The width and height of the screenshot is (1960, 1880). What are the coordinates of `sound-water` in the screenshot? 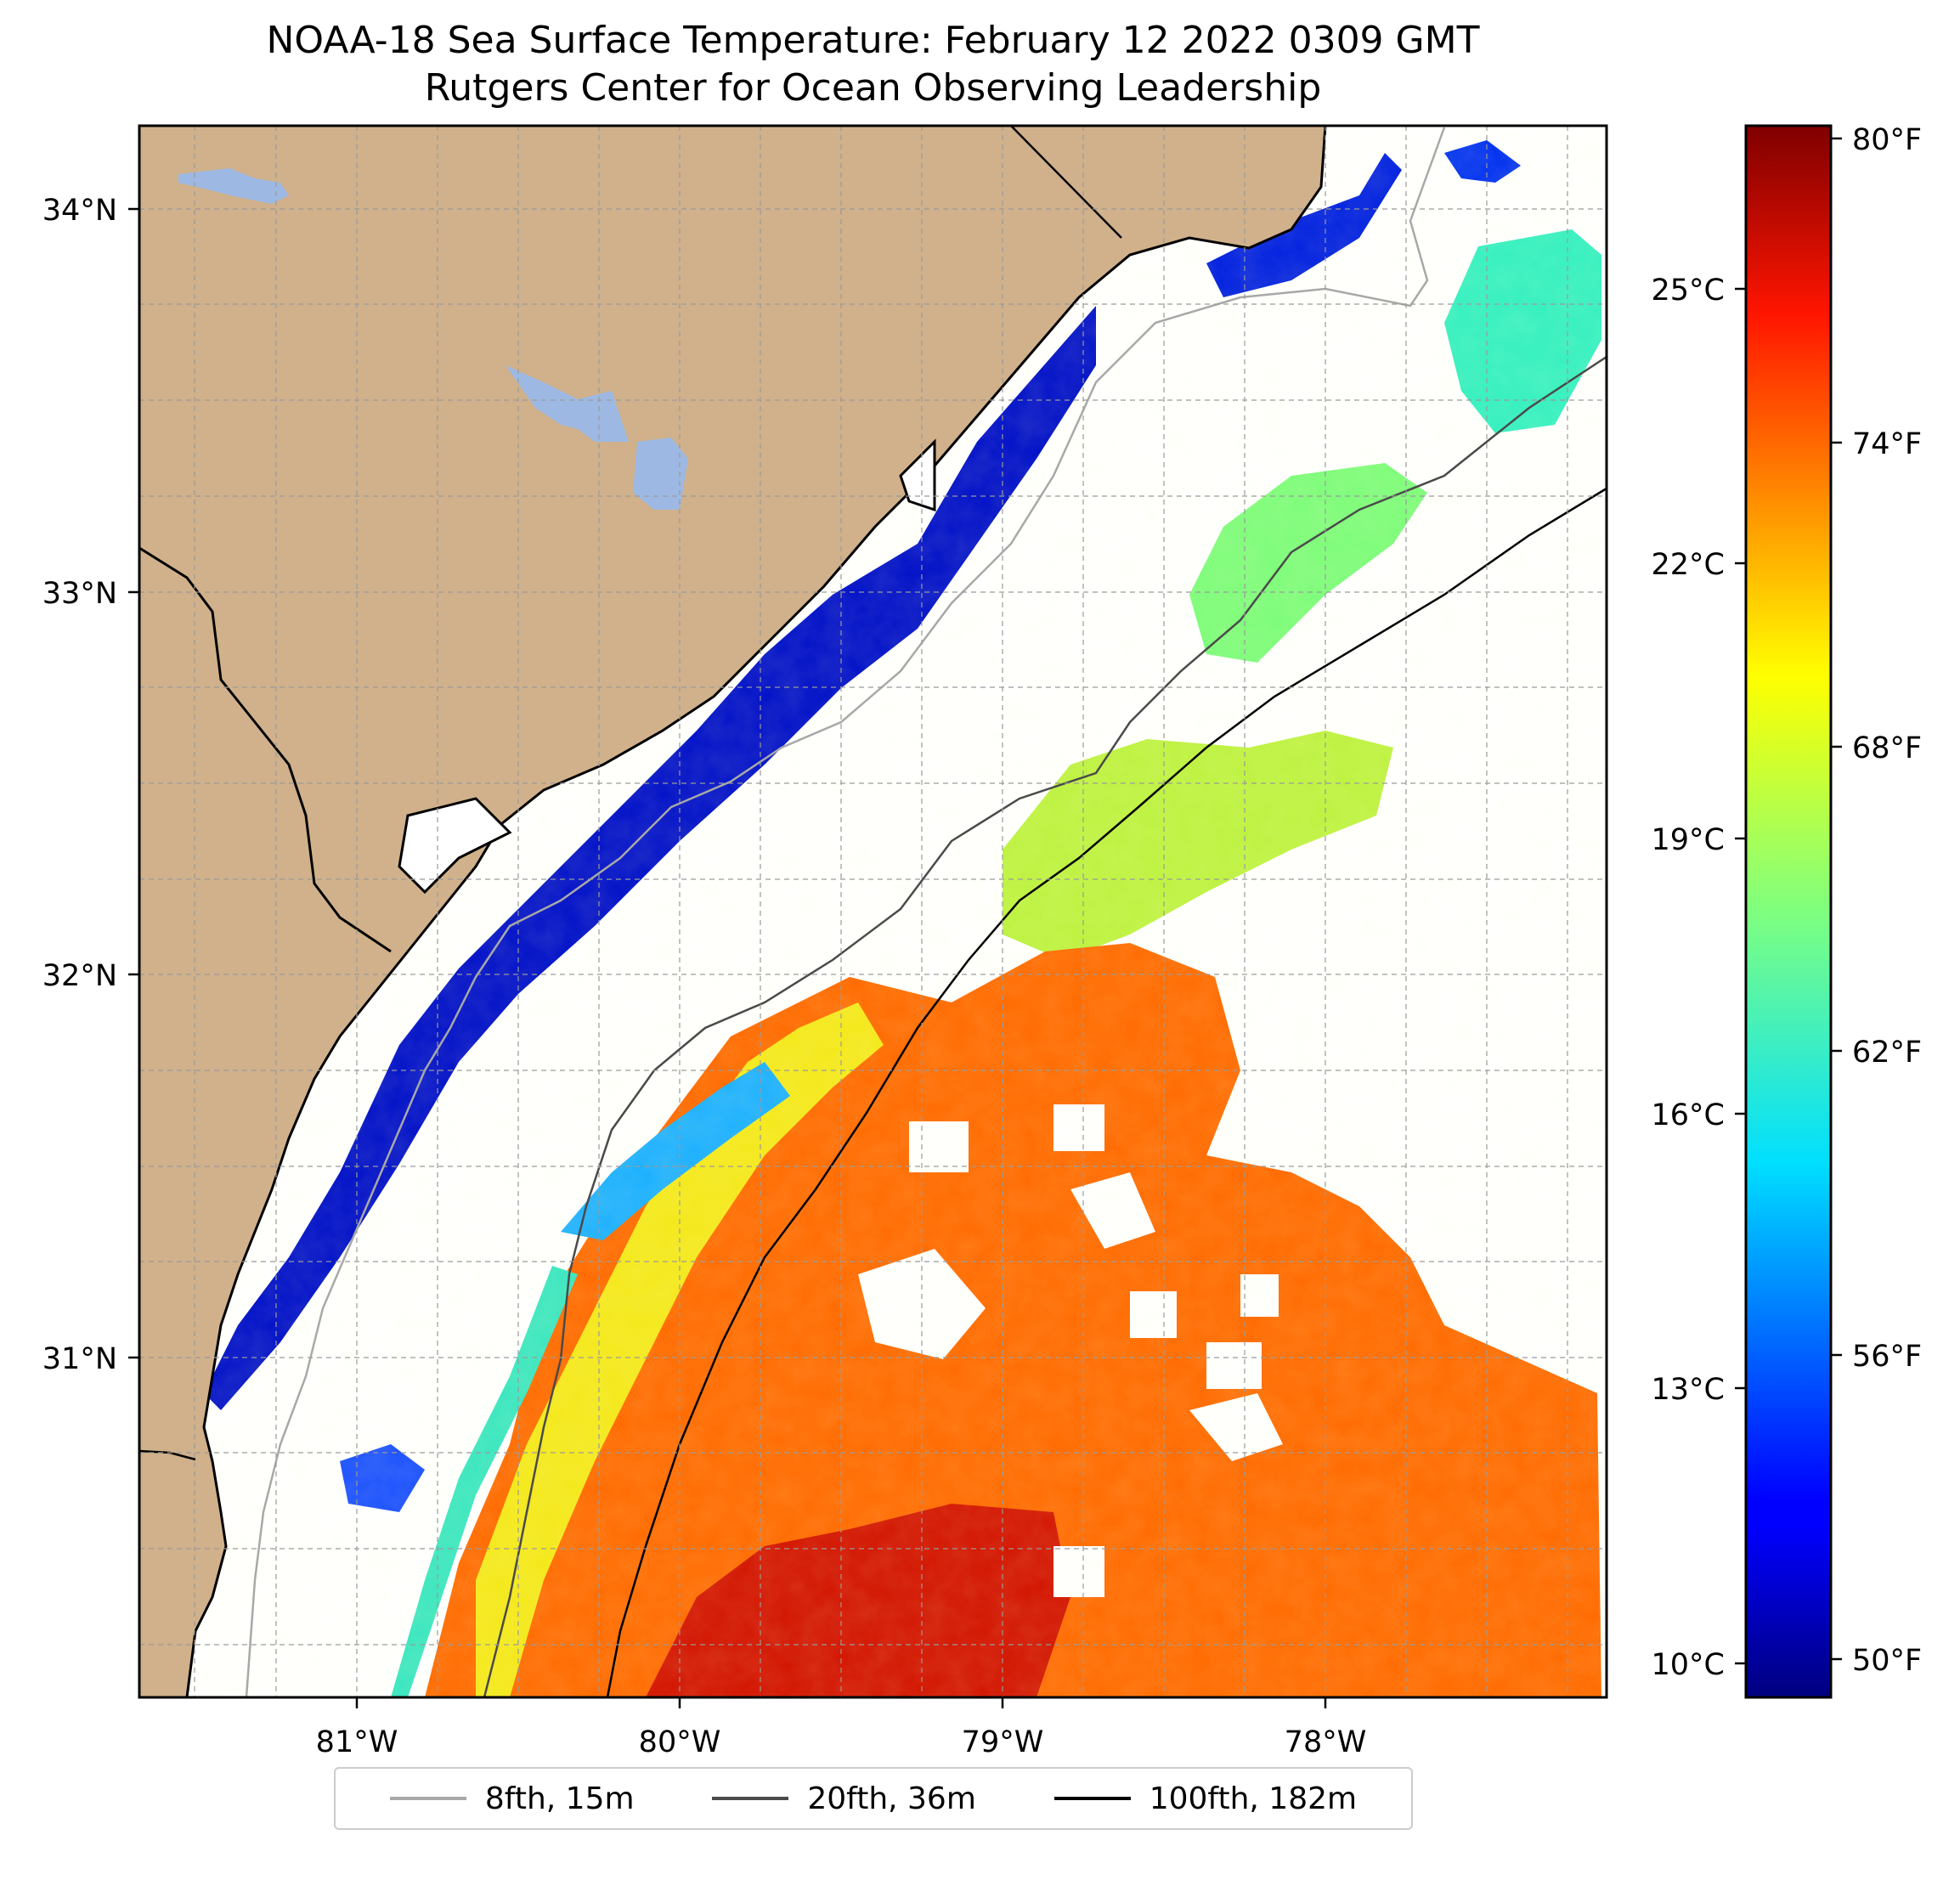 It's located at (455, 846).